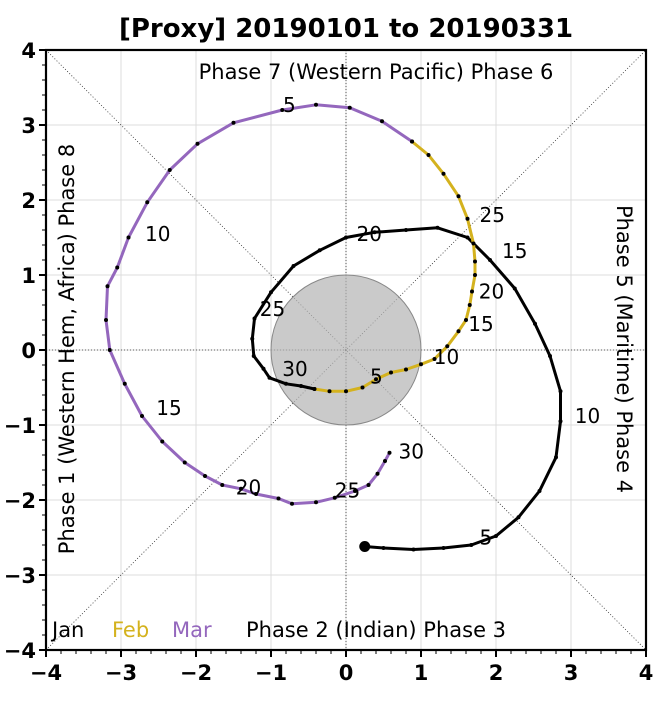  I want to click on phase-label-top: Phase 7 (Western Pacific) Phase 6, so click(376, 72).